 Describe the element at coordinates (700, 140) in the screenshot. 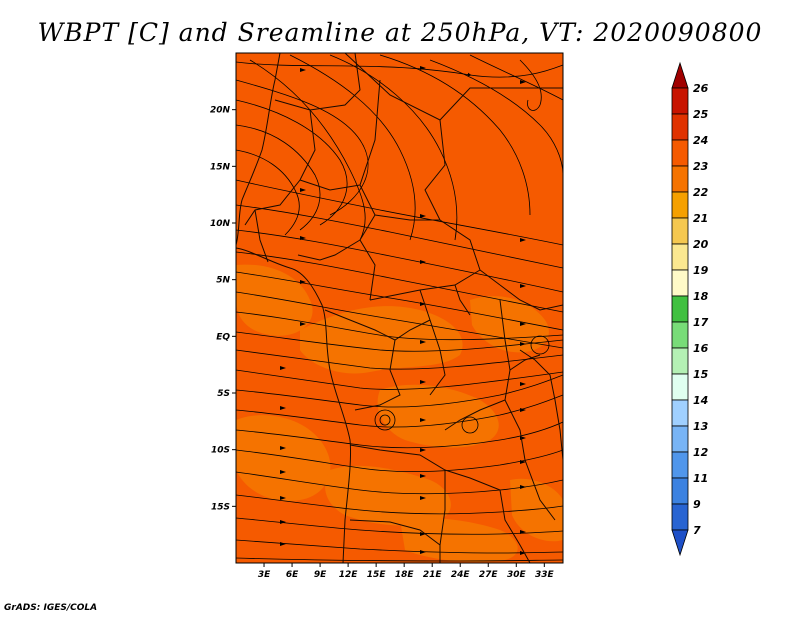

I see `colorbar-label: 24` at that location.